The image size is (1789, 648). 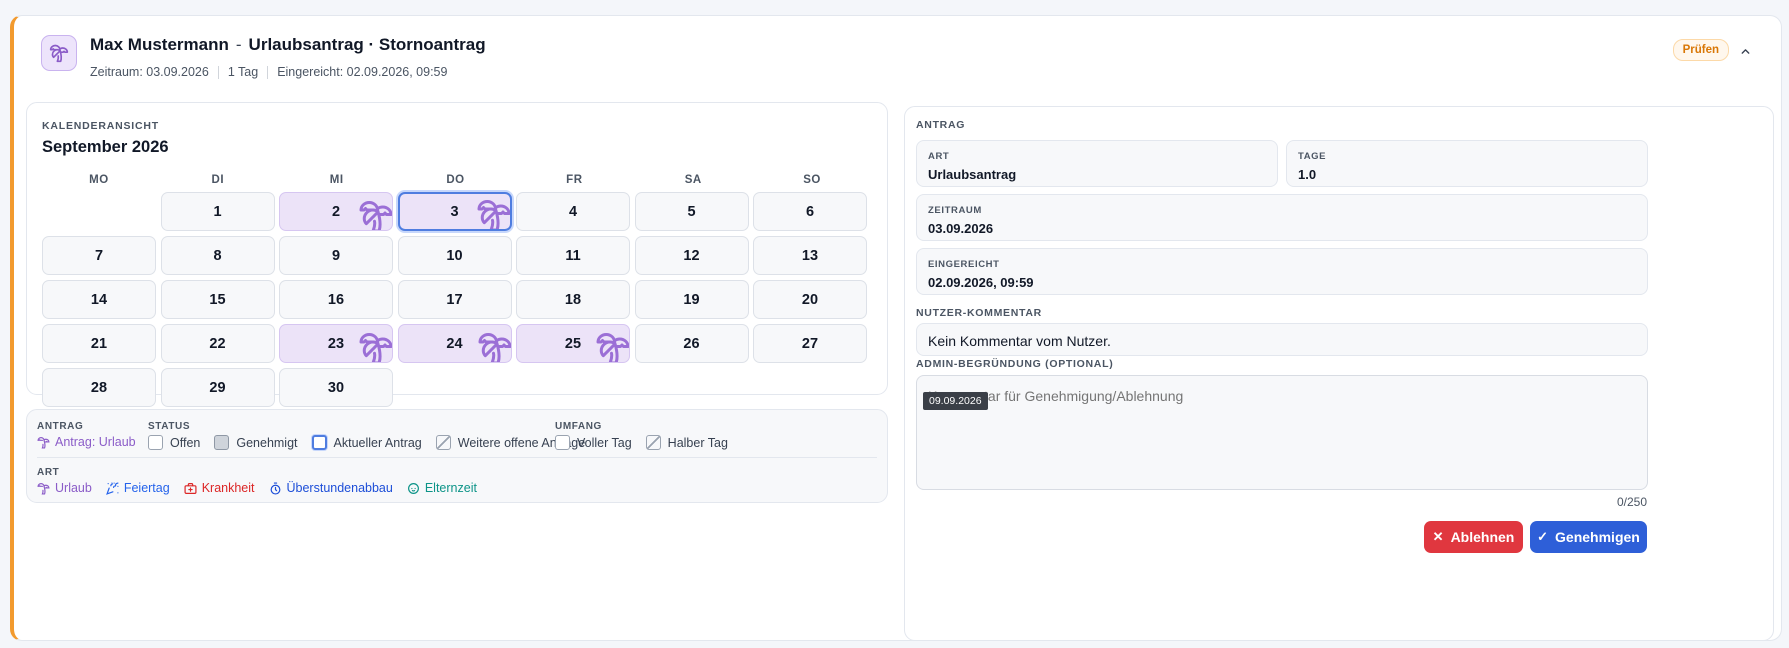 I want to click on calendar-day: 18, so click(x=573, y=299).